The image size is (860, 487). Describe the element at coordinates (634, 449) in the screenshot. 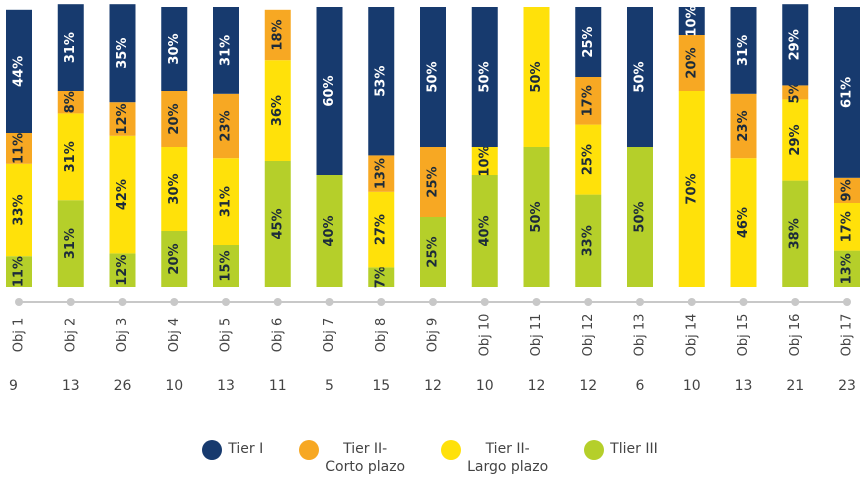

I see `legend-label: Tlier III` at that location.